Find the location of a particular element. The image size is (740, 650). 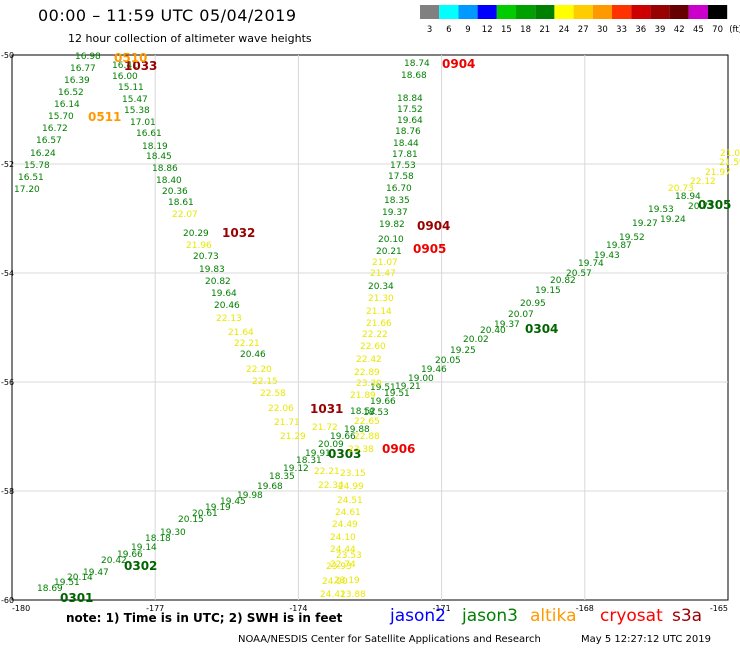

swh-value: 18.44 is located at coordinates (406, 144).